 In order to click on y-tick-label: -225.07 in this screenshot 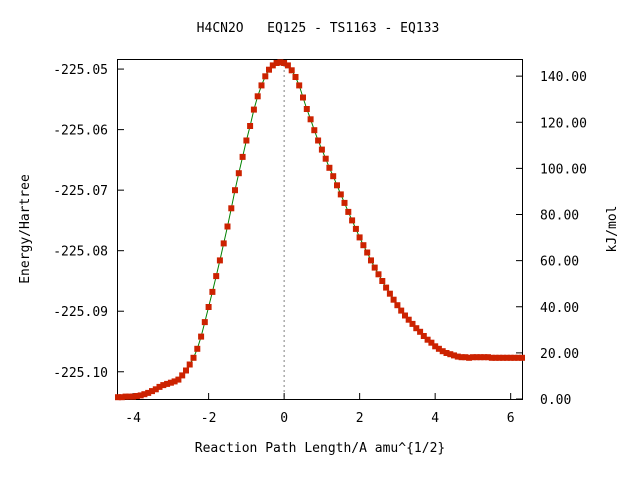, I will do `click(80, 191)`.